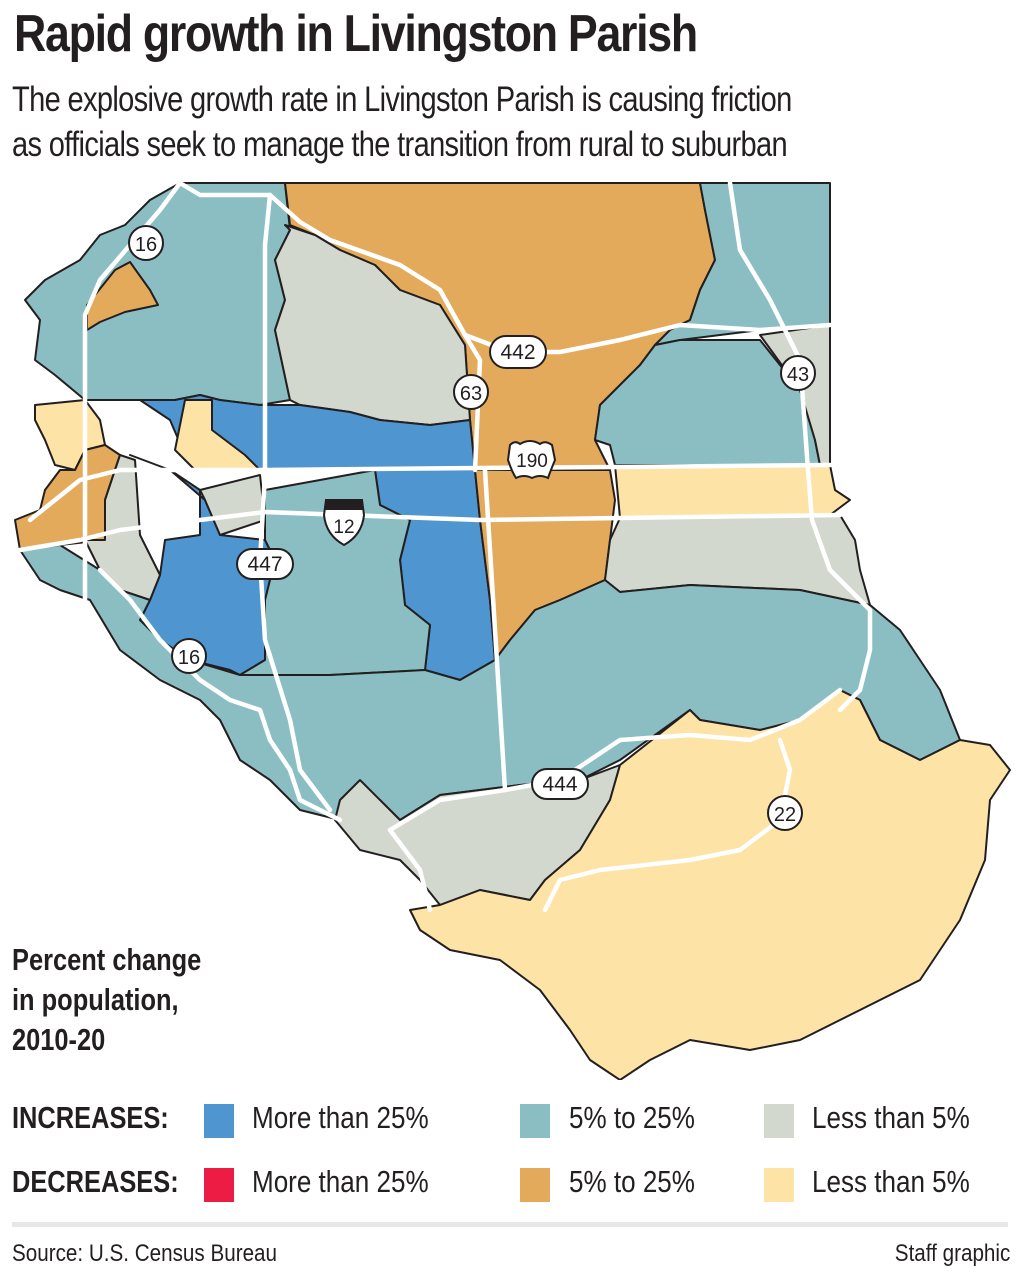 This screenshot has height=1285, width=1020. What do you see at coordinates (340, 1117) in the screenshot?
I see `legend-label-inc-high: More than 25%` at bounding box center [340, 1117].